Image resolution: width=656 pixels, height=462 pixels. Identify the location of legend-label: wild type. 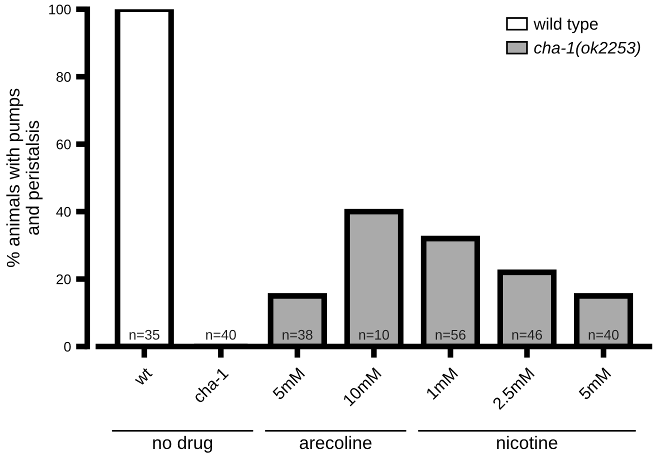
(566, 26).